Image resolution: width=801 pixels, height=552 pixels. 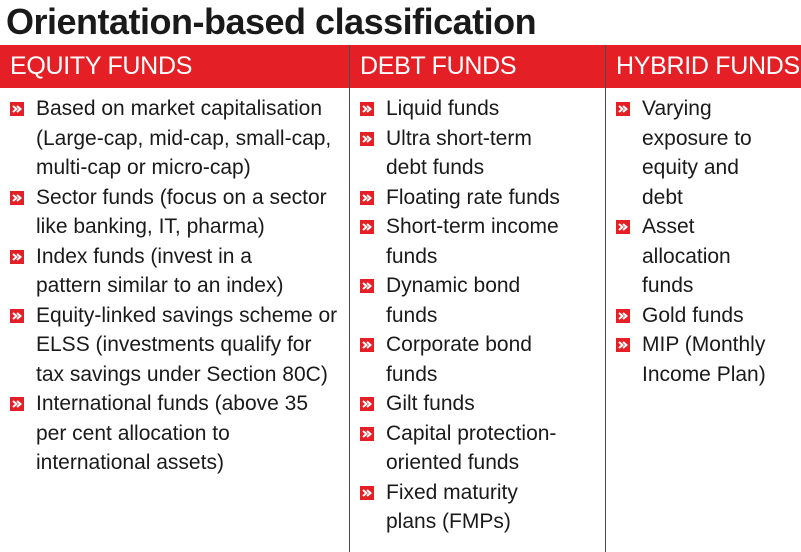 I want to click on list-item: Liquid funds, so click(x=480, y=109).